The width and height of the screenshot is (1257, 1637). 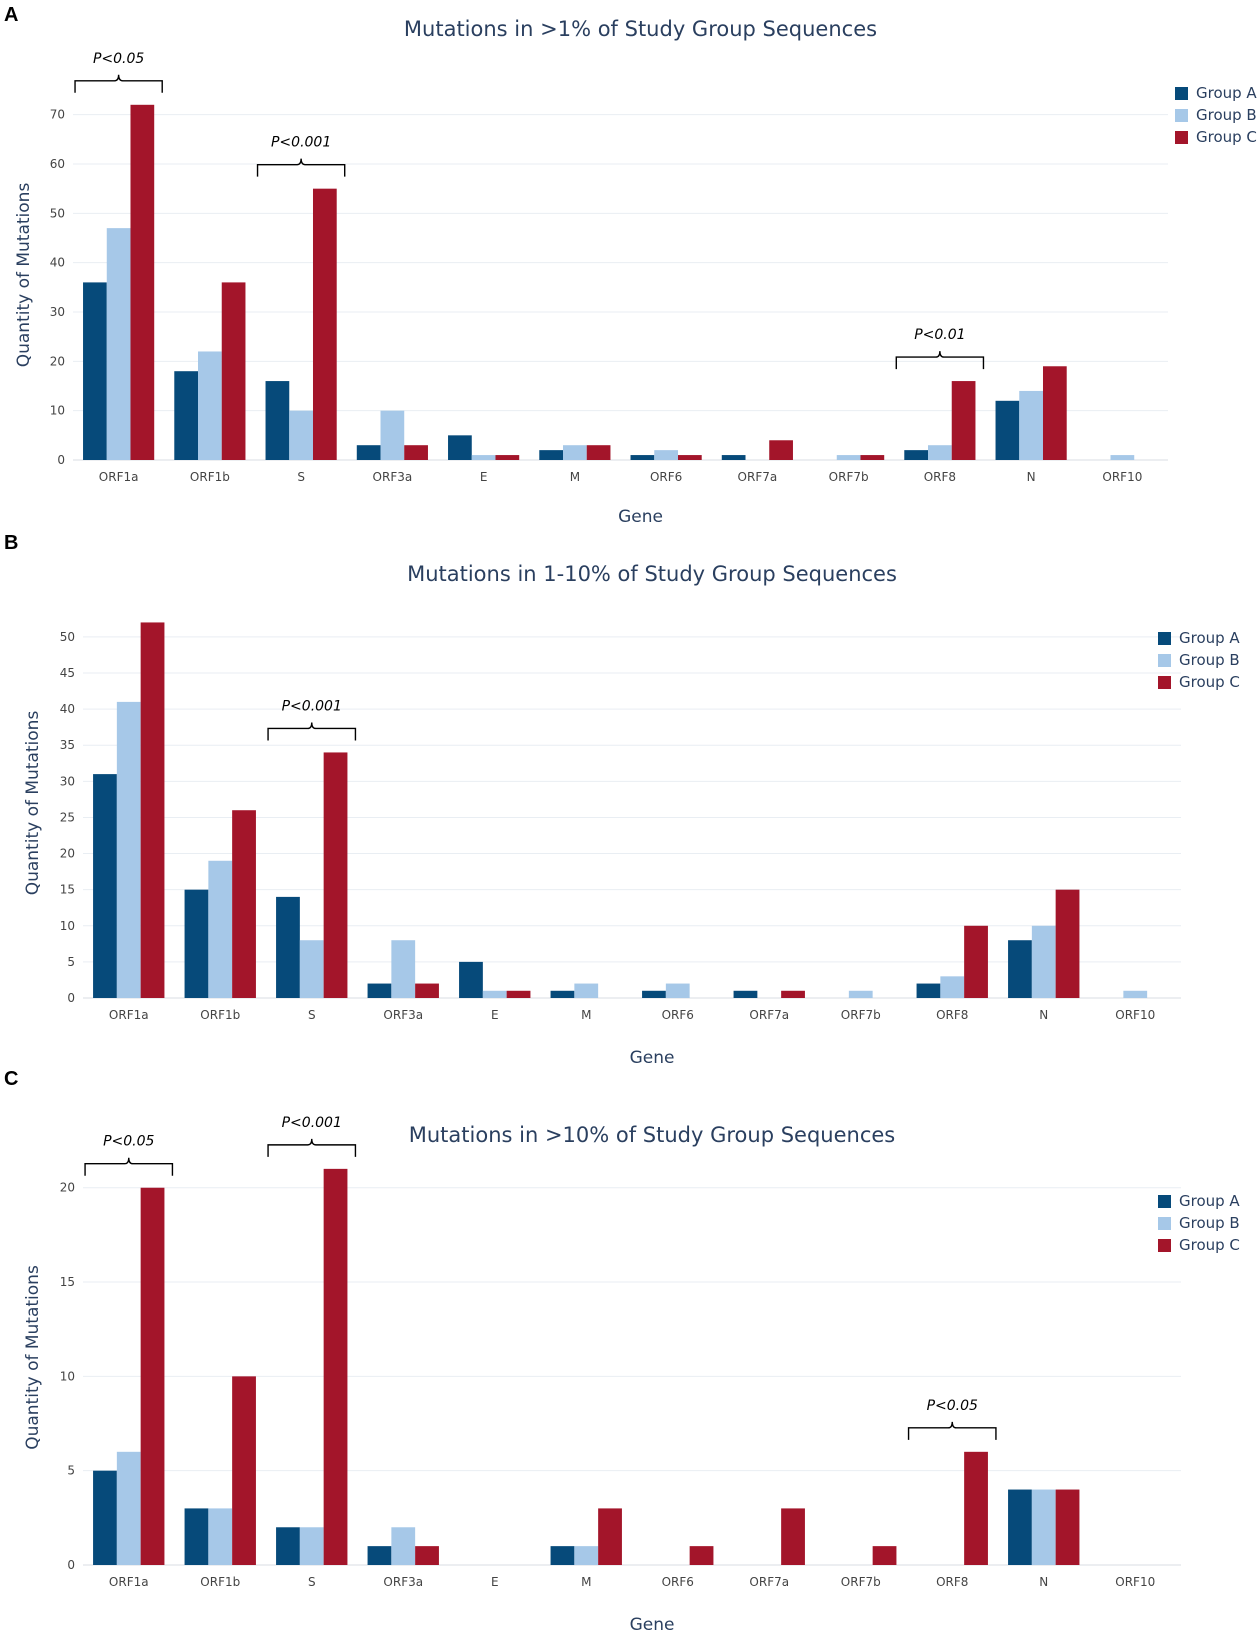 What do you see at coordinates (67, 673) in the screenshot?
I see `y-tick-label: 45` at bounding box center [67, 673].